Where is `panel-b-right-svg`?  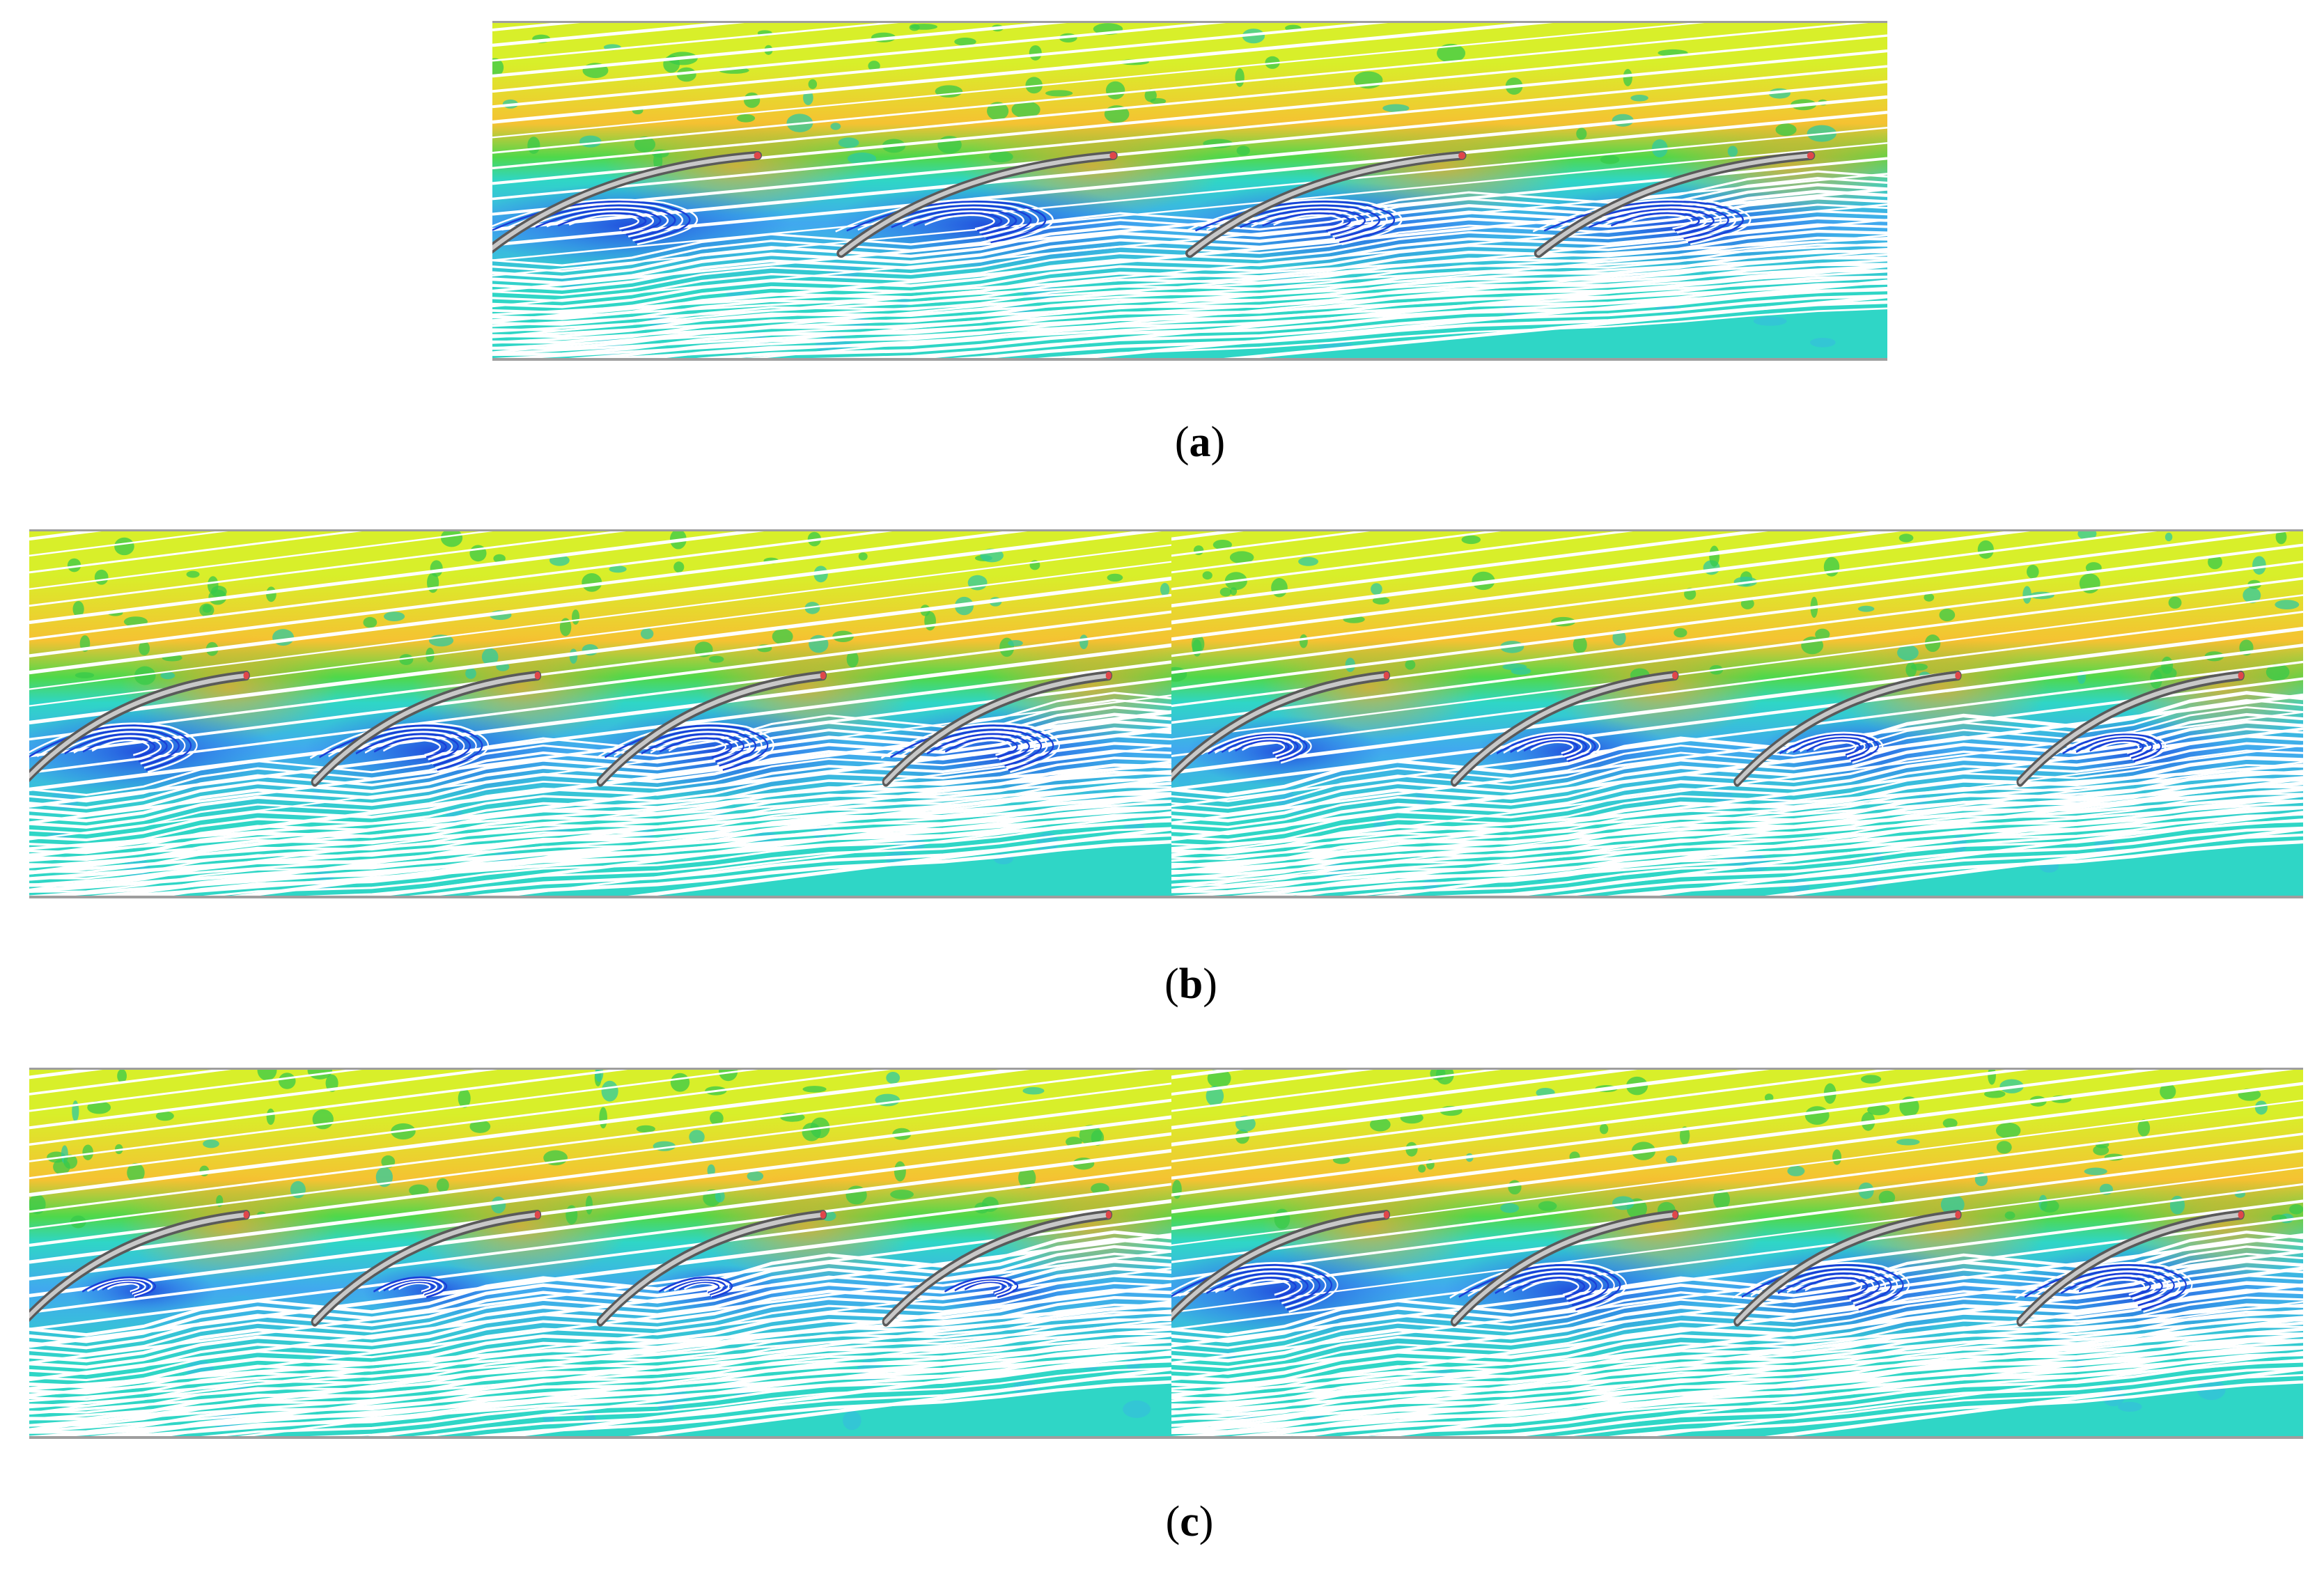
panel-b-right-svg is located at coordinates (1737, 713).